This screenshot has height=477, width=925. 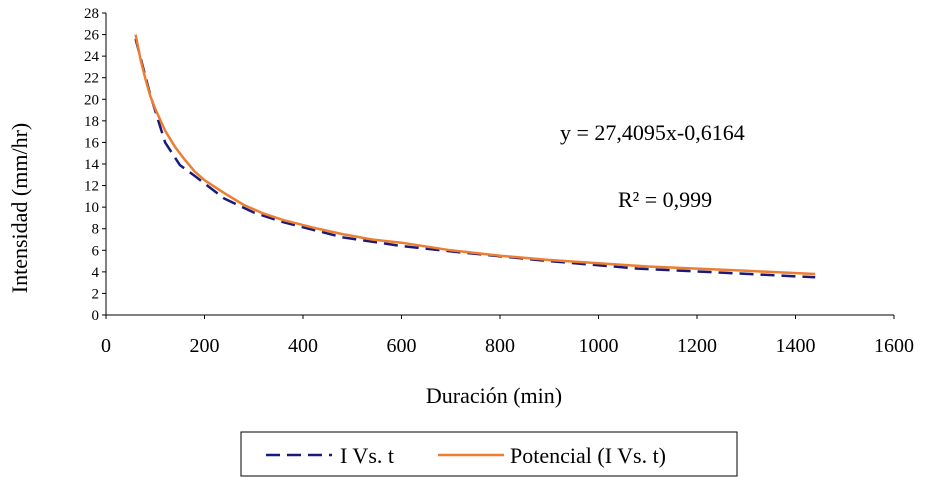 I want to click on y-tick-label: 0, so click(x=96, y=316).